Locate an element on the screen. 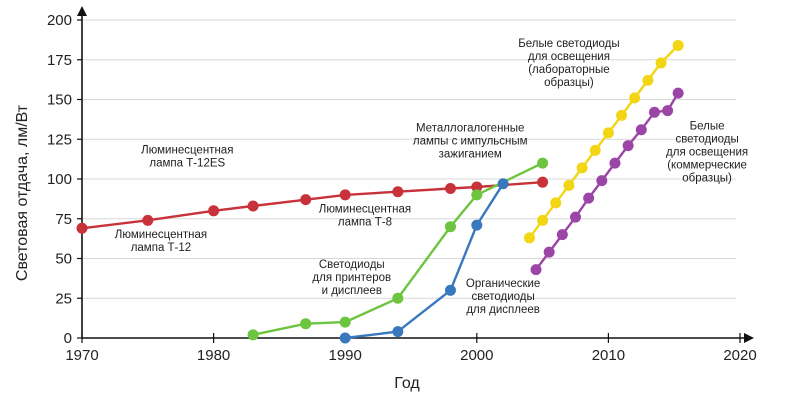  x-axis-label: Год is located at coordinates (407, 383).